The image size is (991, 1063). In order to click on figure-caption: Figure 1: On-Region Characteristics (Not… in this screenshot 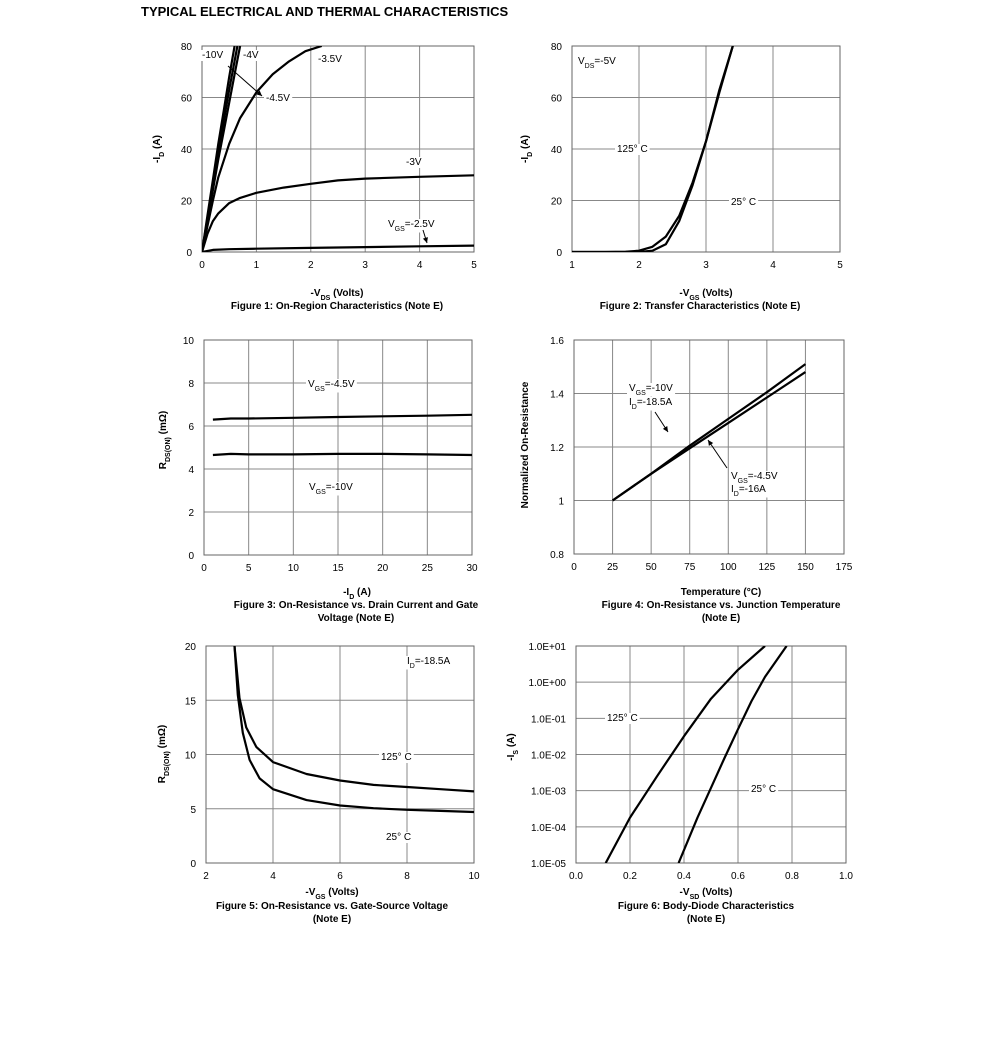, I will do `click(337, 306)`.